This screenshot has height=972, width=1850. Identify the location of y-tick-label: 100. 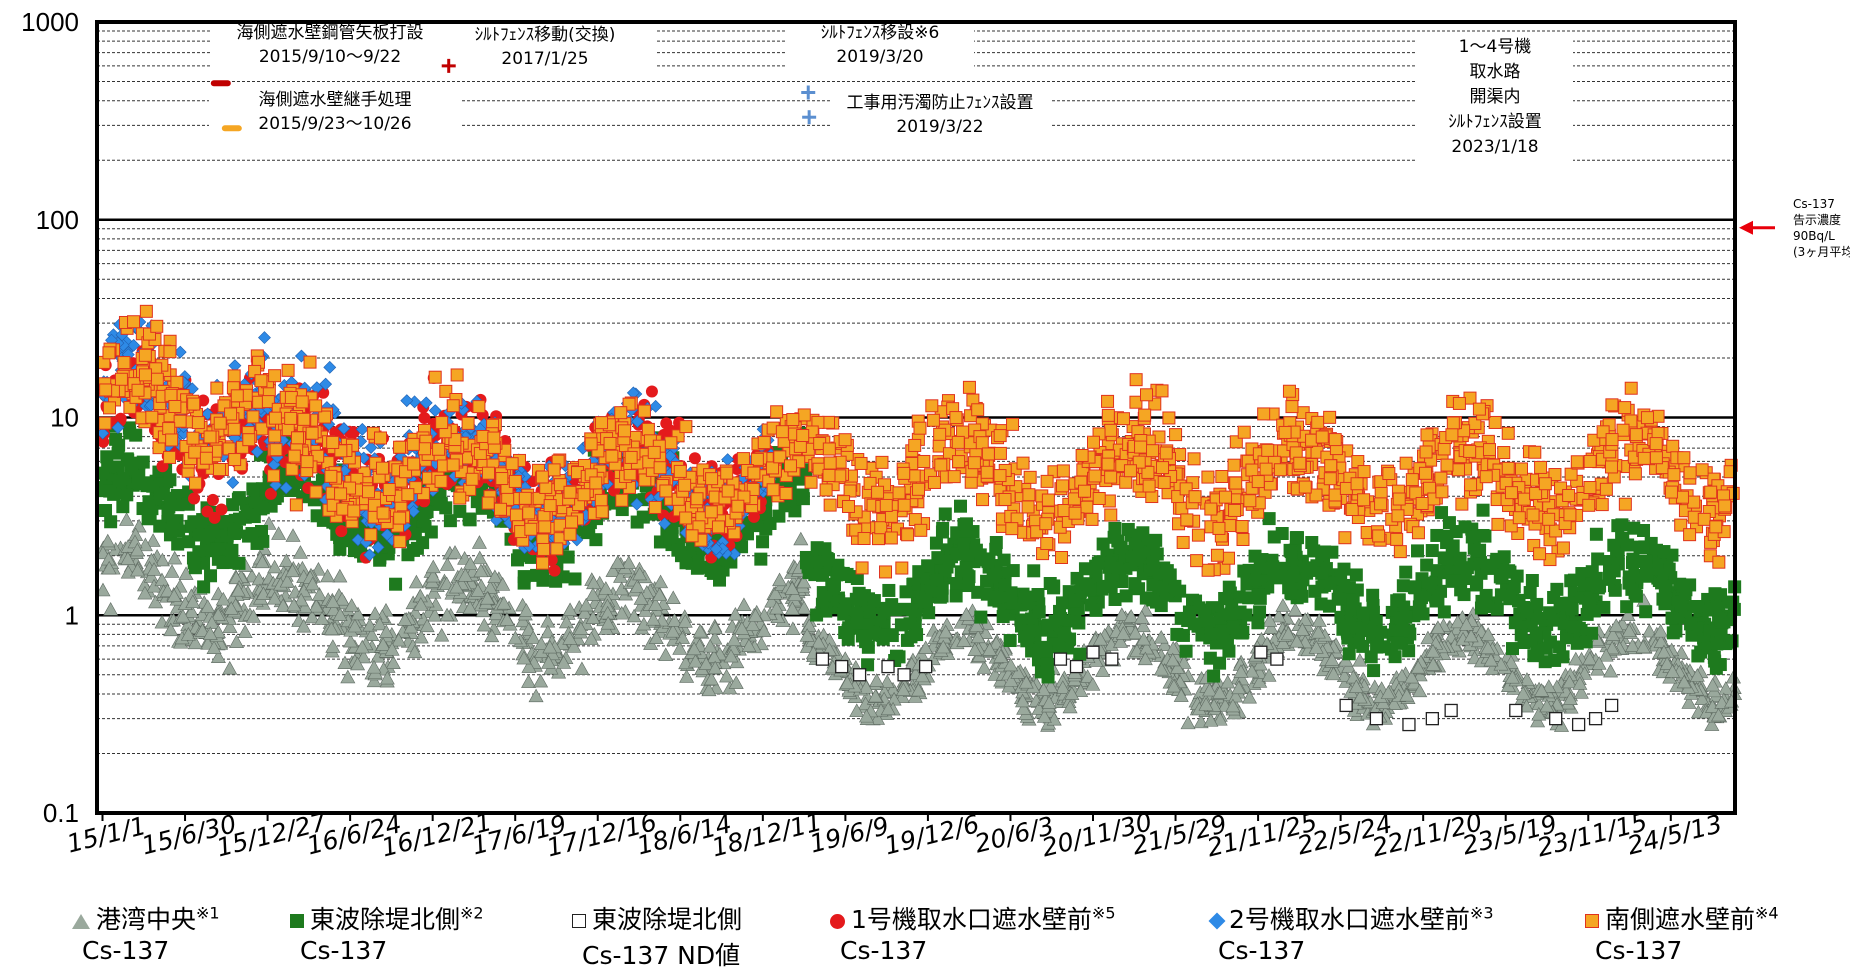
(57, 220).